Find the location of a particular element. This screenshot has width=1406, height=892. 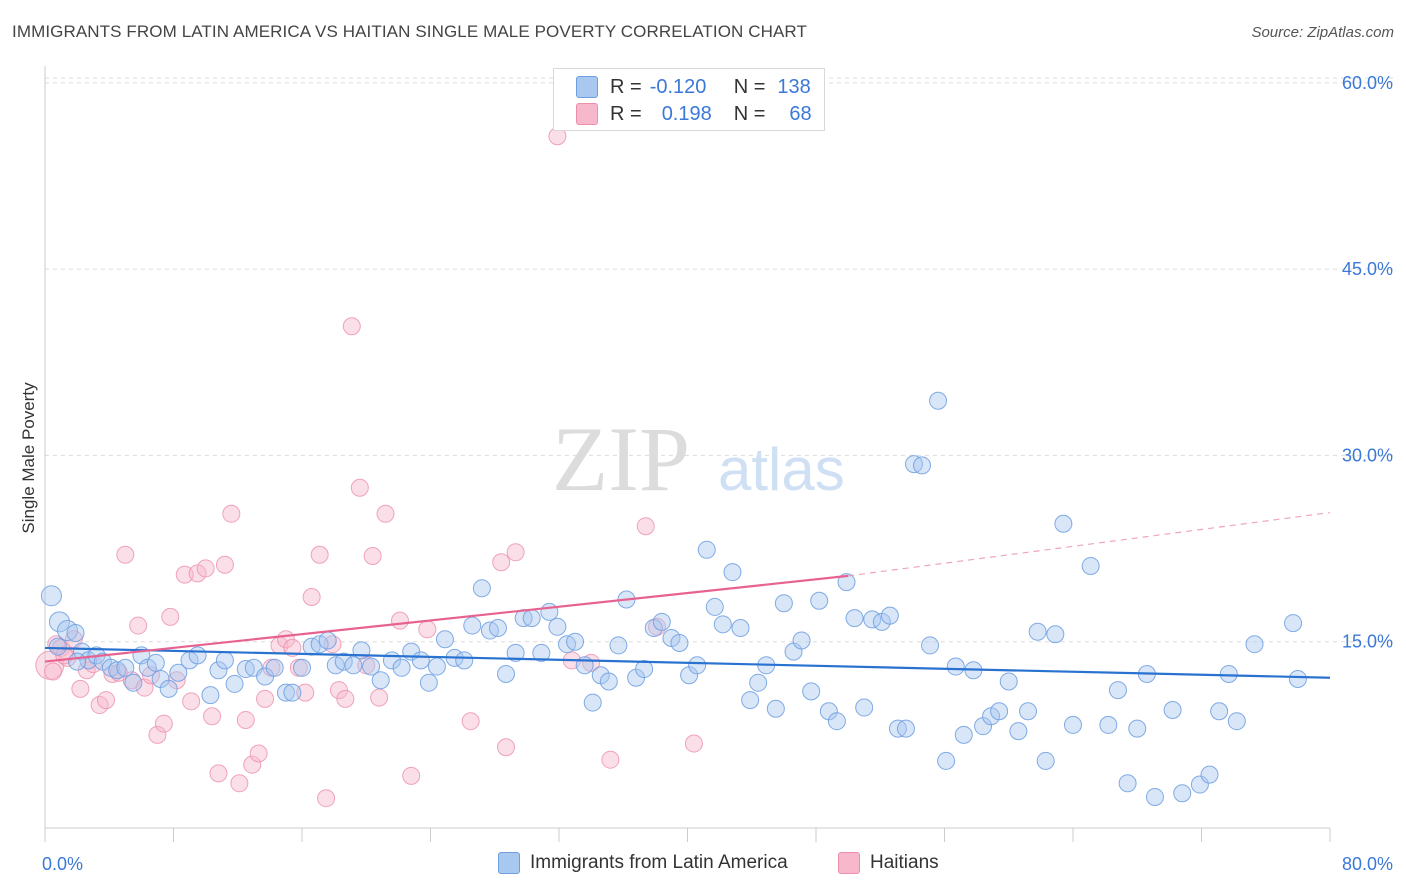

legend-swatch-blue is located at coordinates (587, 87).